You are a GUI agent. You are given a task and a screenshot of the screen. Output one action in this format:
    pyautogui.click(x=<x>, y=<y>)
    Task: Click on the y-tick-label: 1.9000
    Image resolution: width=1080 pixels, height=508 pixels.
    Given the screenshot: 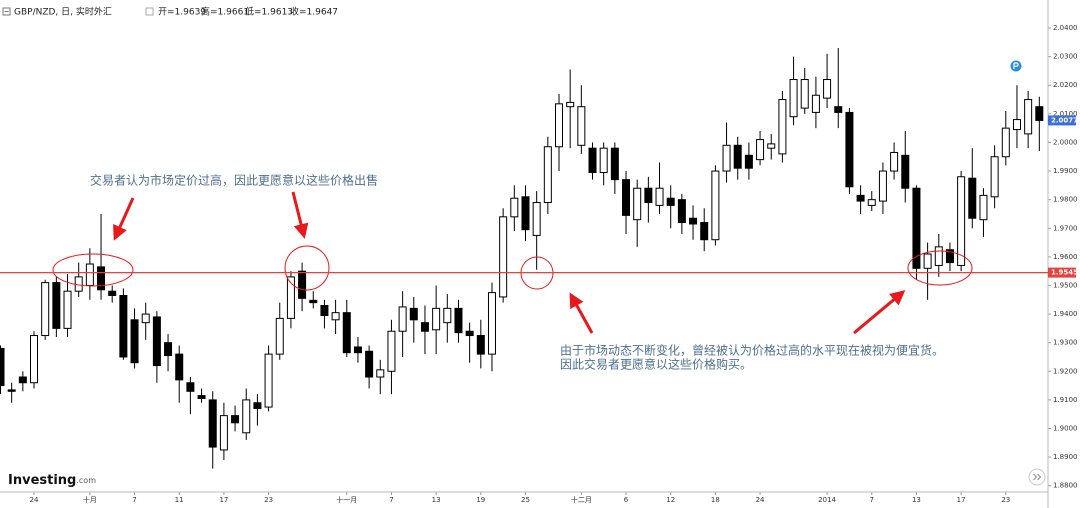 What is the action you would take?
    pyautogui.click(x=1065, y=428)
    